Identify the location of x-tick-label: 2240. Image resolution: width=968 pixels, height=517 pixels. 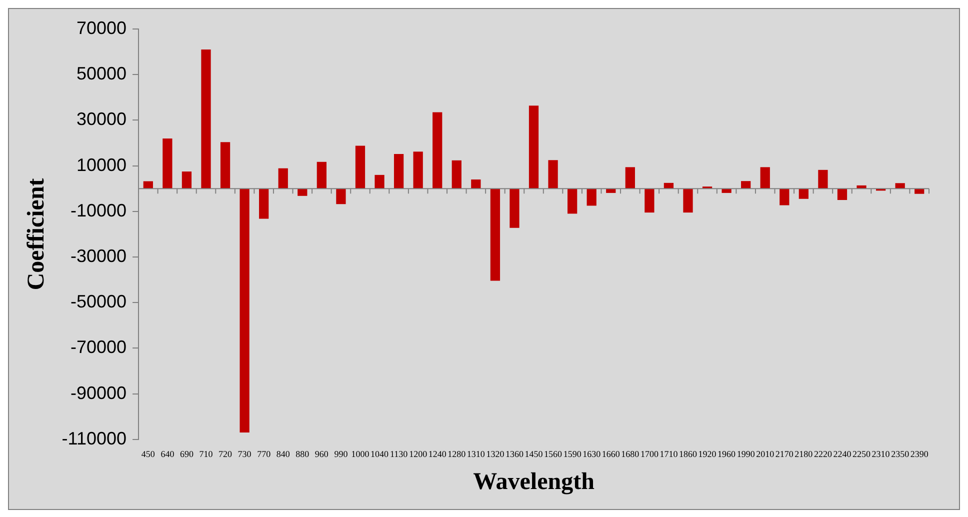
(842, 454).